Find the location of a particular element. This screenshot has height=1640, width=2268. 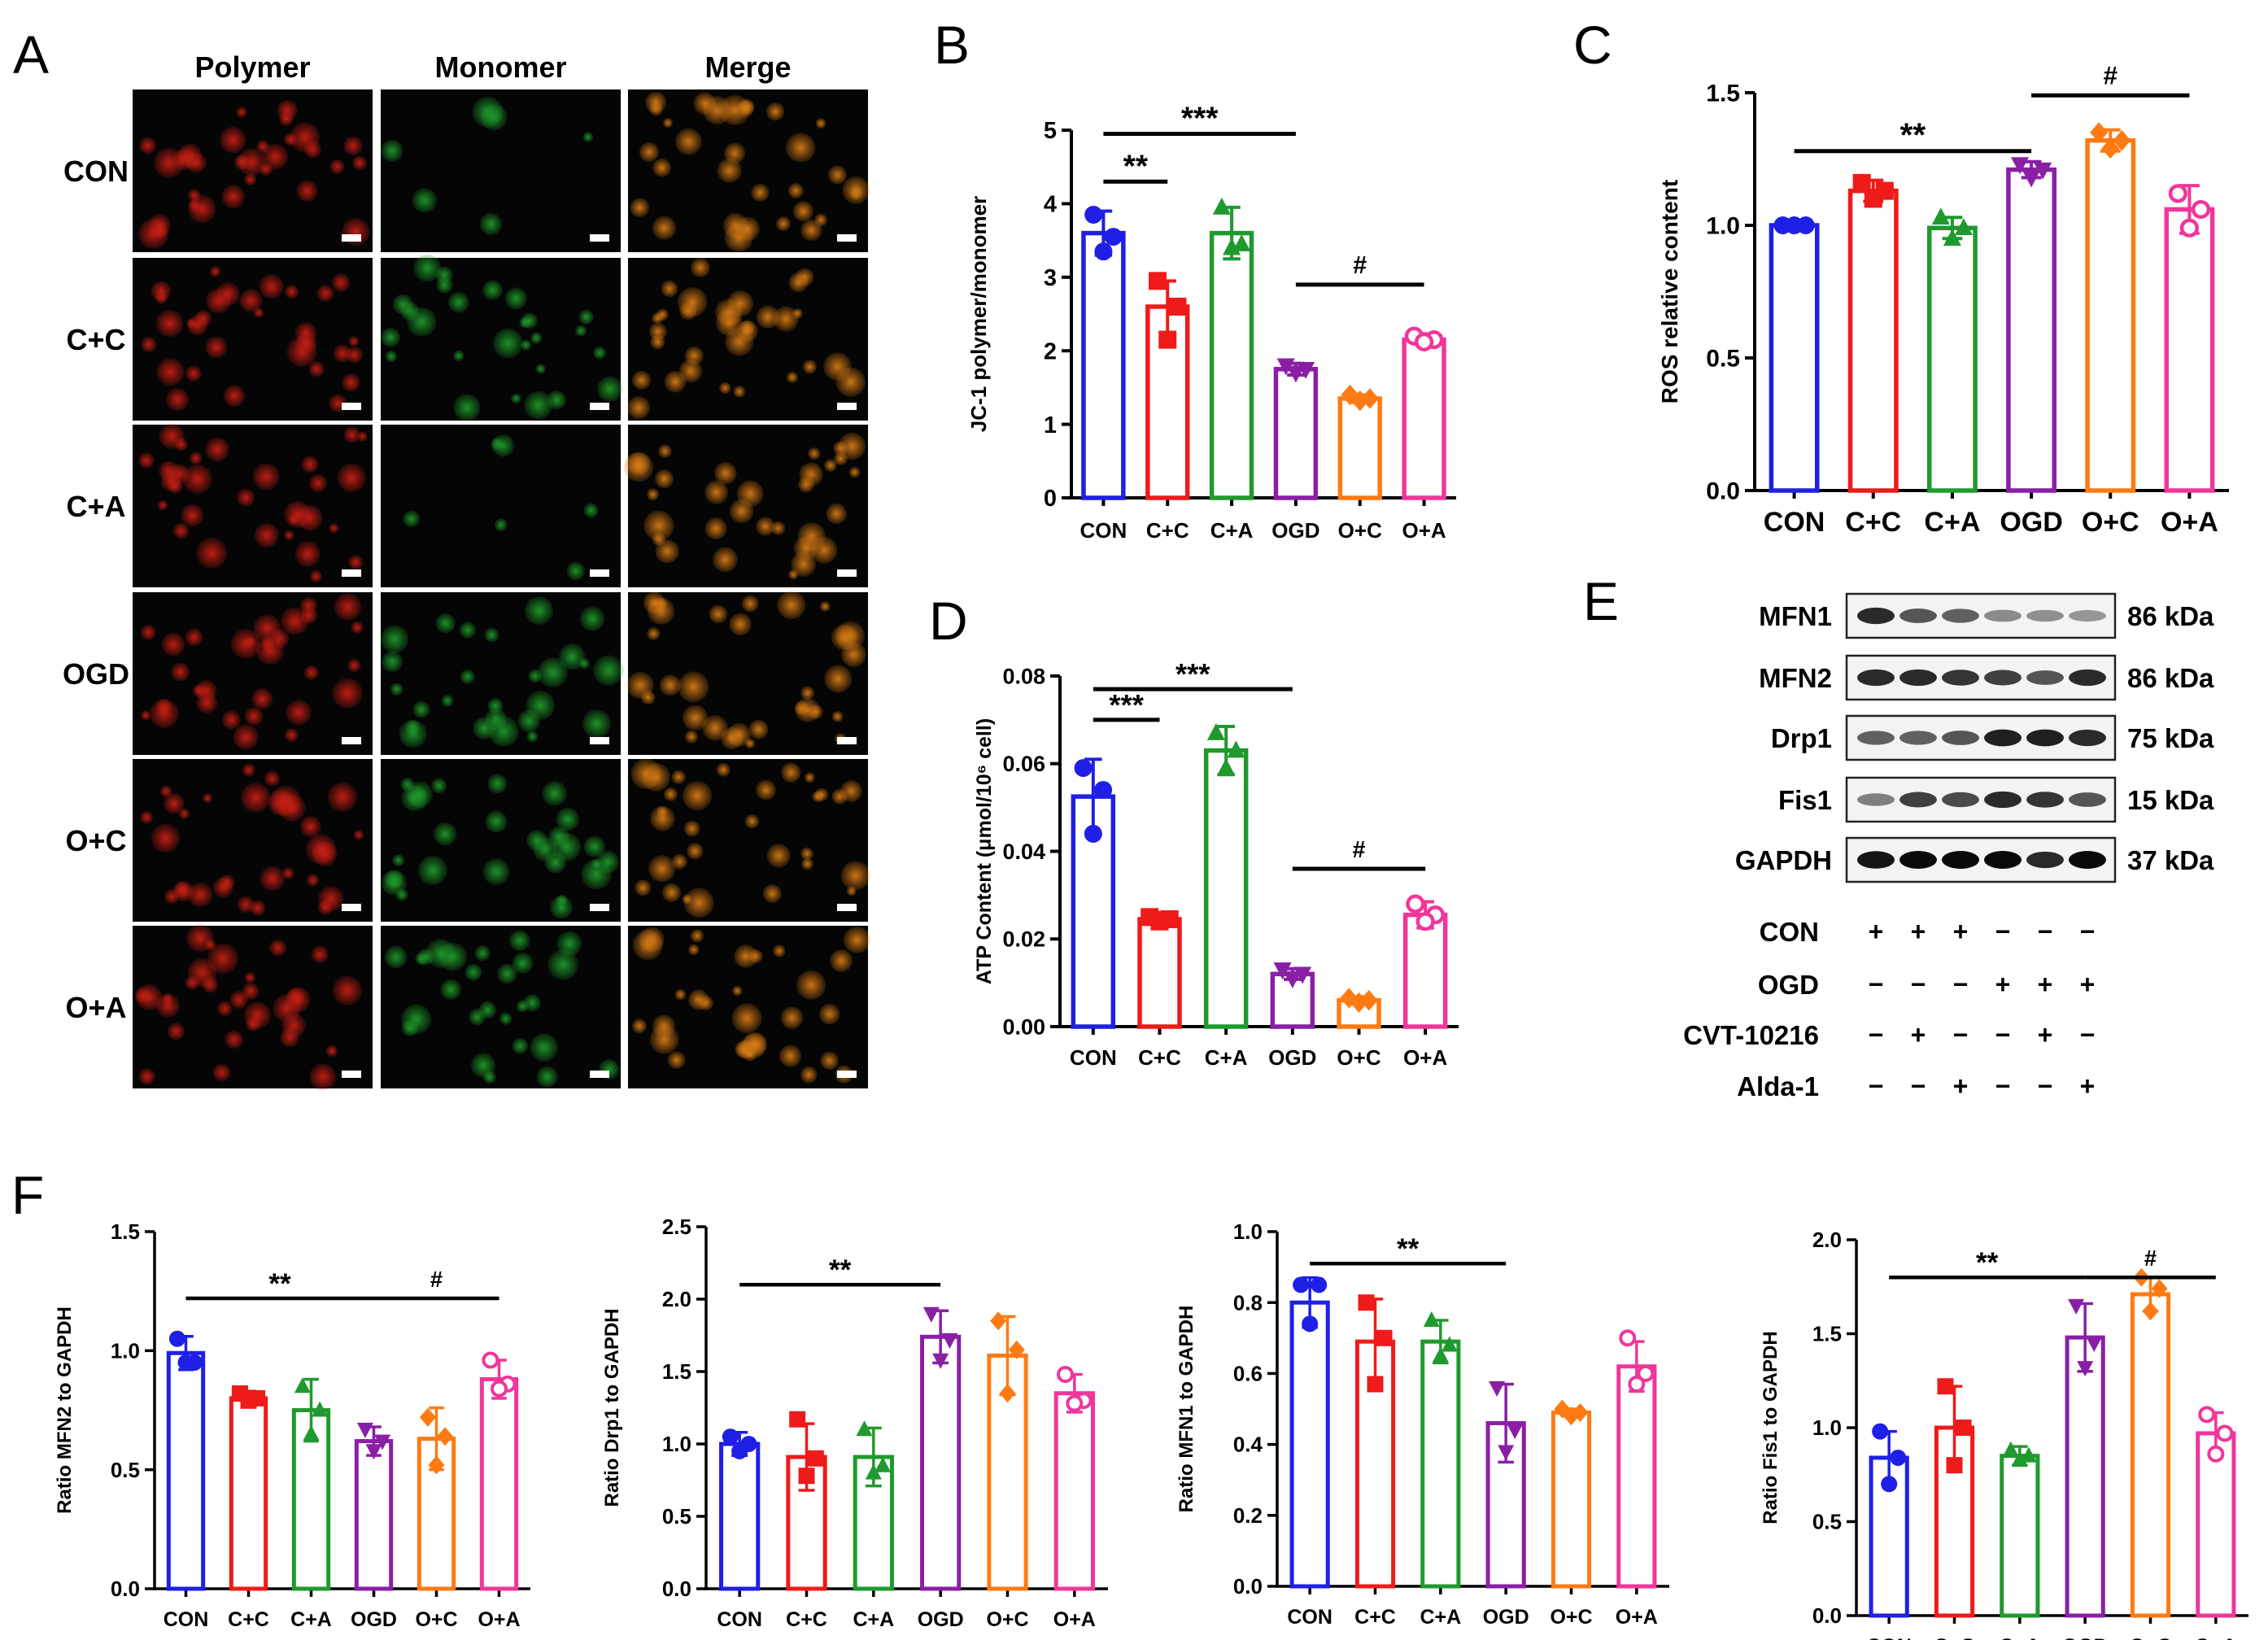

blot-kda-mfn1: 86 kDa is located at coordinates (2170, 616).